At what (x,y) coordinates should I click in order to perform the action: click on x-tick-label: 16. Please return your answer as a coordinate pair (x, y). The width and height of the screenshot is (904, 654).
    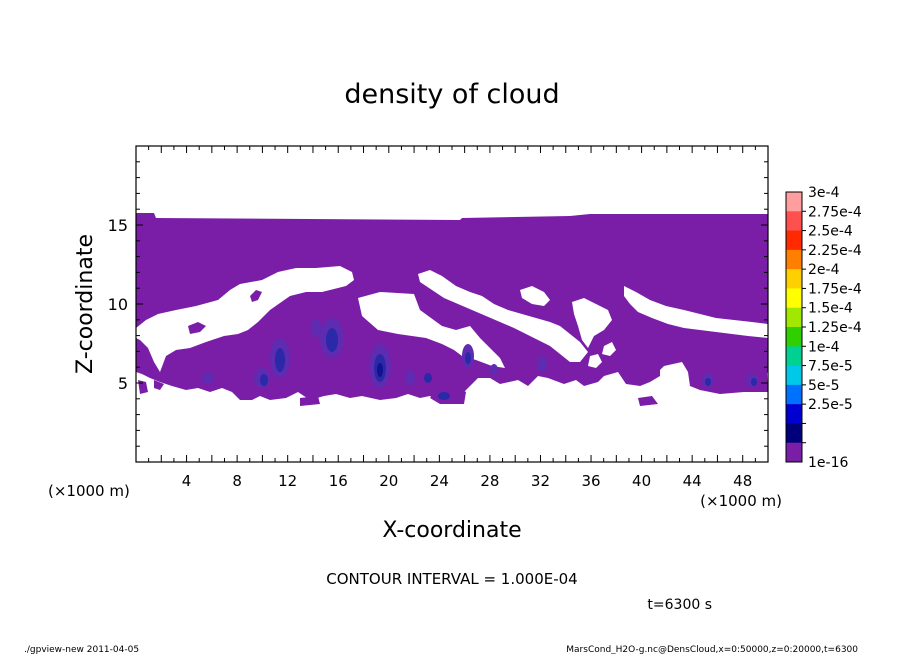
    Looking at the image, I should click on (338, 481).